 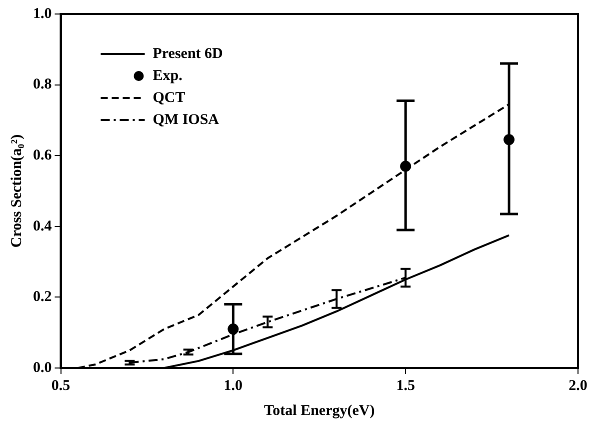 I want to click on legend-label: QM IOSA, so click(x=186, y=120).